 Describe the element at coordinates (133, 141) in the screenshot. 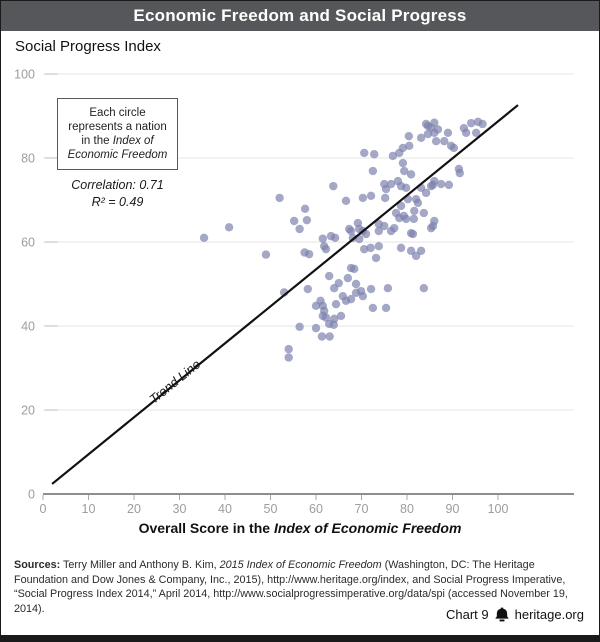

I see `annotation-line-italic: Index of` at that location.